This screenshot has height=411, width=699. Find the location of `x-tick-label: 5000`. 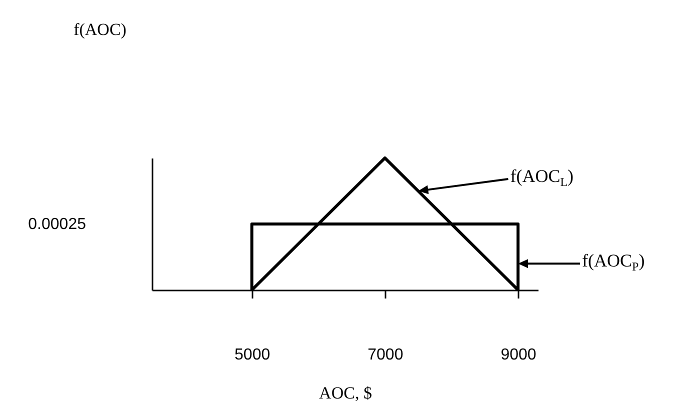

x-tick-label: 5000 is located at coordinates (252, 355).